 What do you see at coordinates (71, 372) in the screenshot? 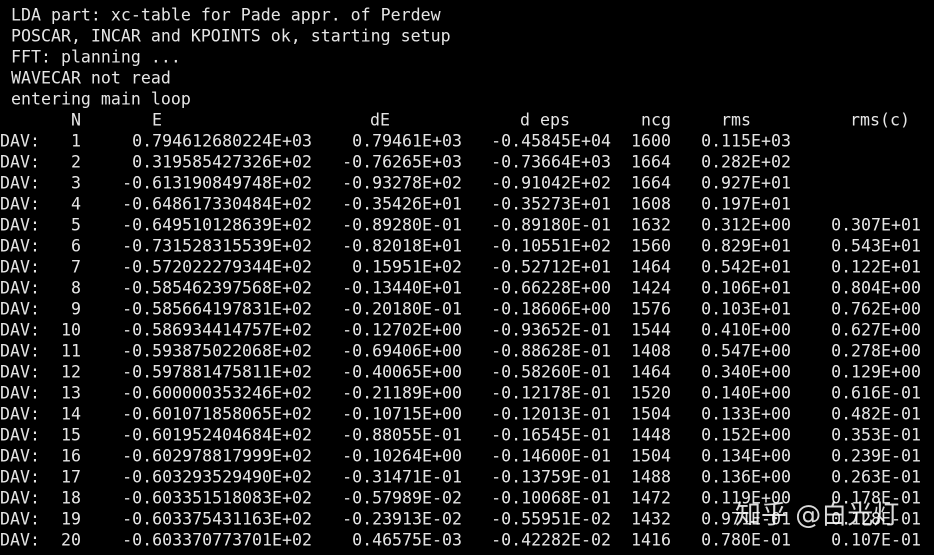
I see `step-number: 12` at bounding box center [71, 372].